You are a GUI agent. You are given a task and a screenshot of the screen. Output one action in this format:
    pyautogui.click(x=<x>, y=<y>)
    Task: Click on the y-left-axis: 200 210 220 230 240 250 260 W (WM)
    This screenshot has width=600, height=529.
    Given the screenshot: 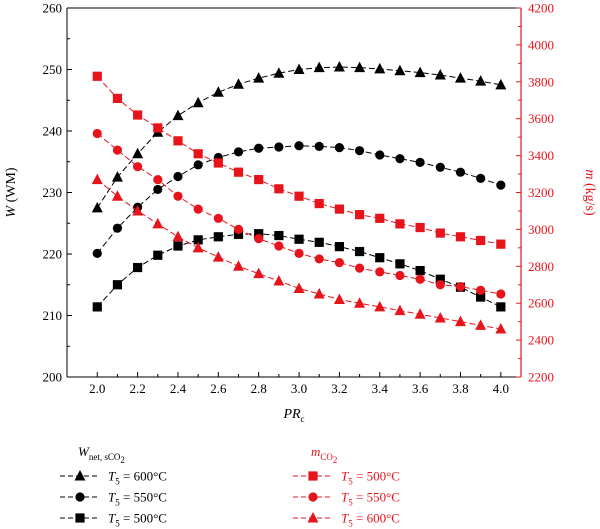 What is the action you would take?
    pyautogui.click(x=38, y=193)
    